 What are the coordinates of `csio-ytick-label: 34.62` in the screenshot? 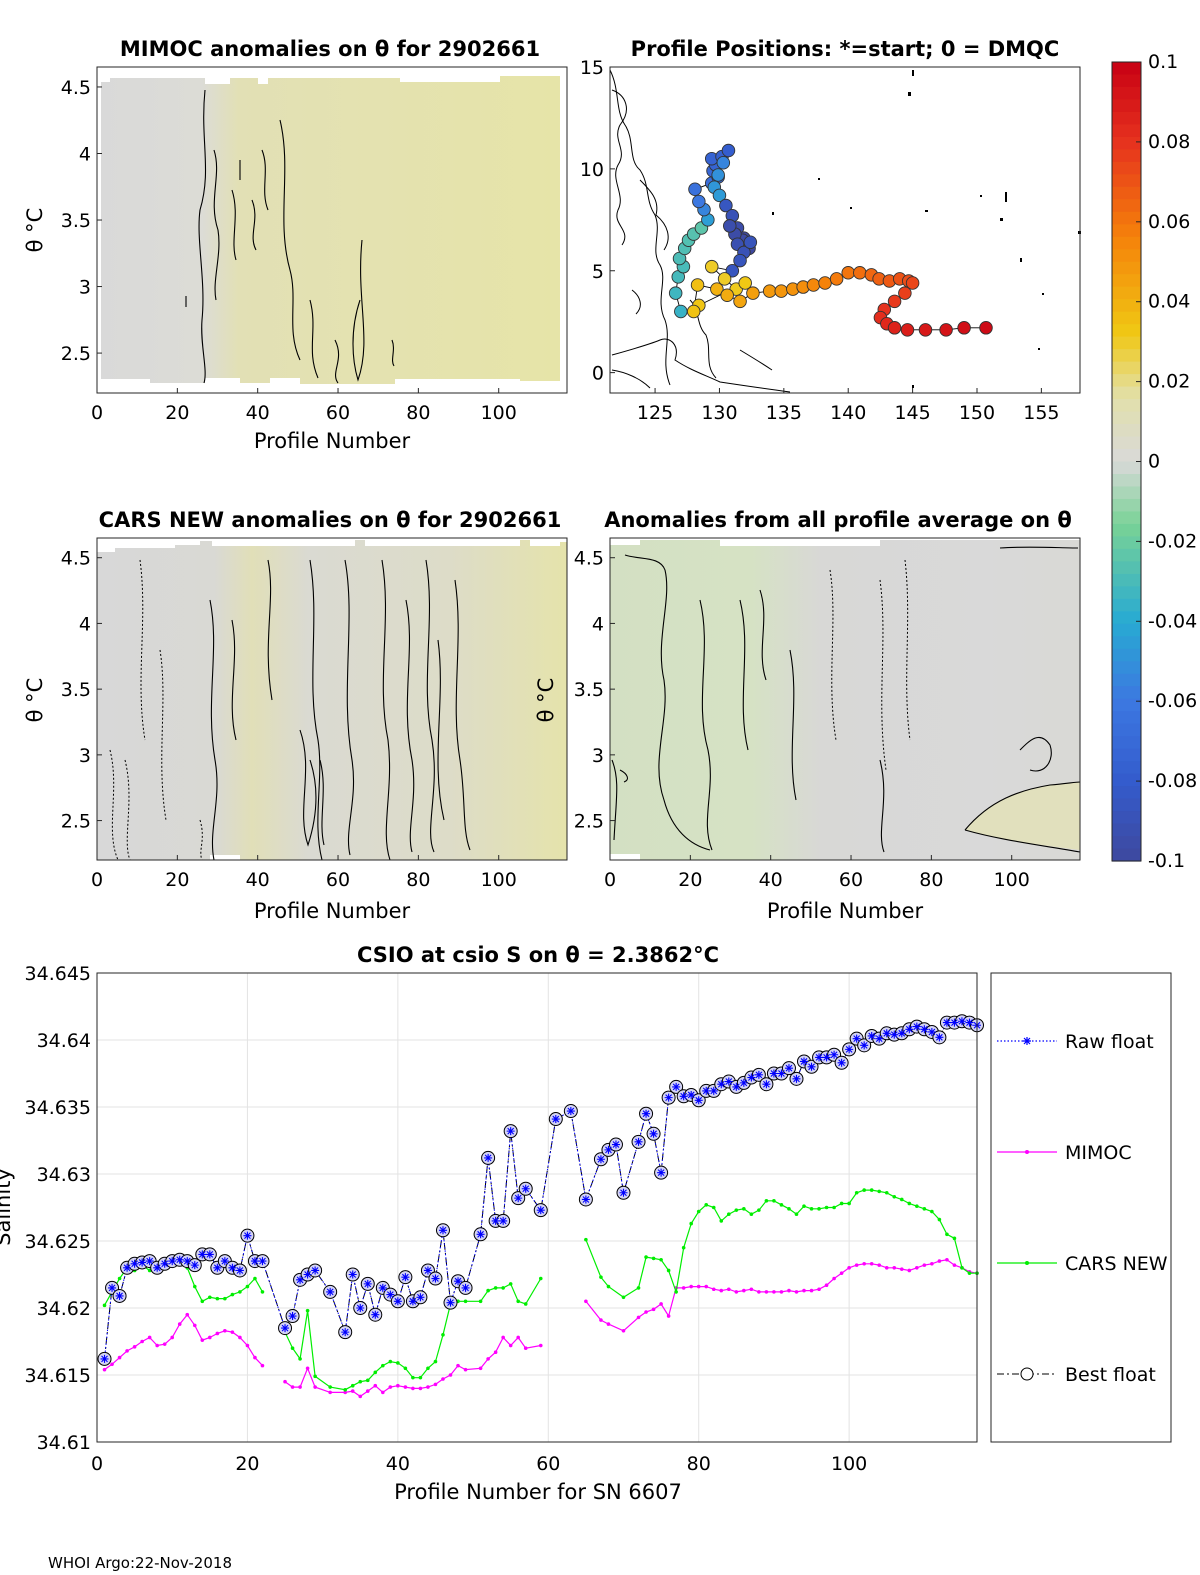 It's located at (64, 1309).